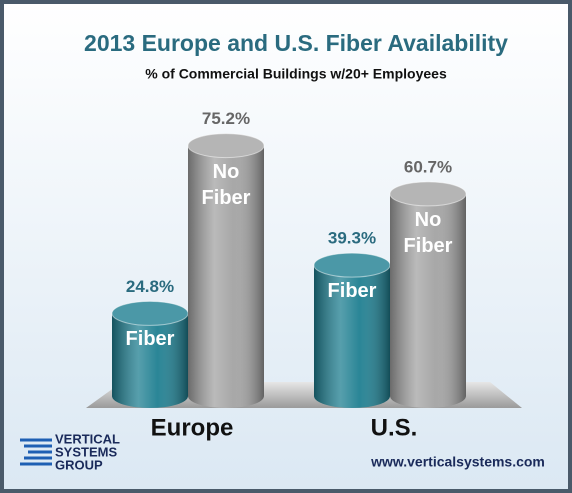 Image resolution: width=572 pixels, height=493 pixels. Describe the element at coordinates (36, 452) in the screenshot. I see `logo-icon` at that location.